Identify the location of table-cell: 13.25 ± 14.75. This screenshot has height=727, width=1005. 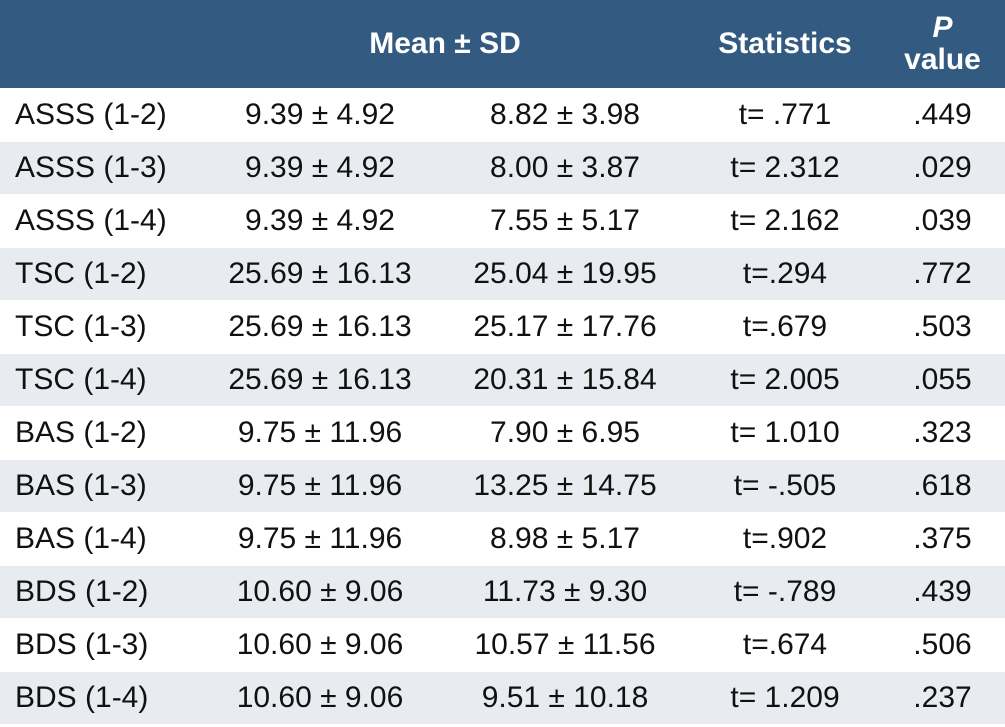
(565, 485).